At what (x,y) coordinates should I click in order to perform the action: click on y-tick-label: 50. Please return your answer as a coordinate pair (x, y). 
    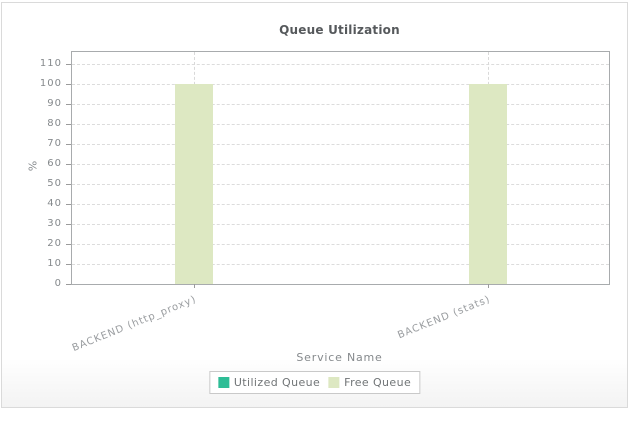
    Looking at the image, I should click on (54, 183).